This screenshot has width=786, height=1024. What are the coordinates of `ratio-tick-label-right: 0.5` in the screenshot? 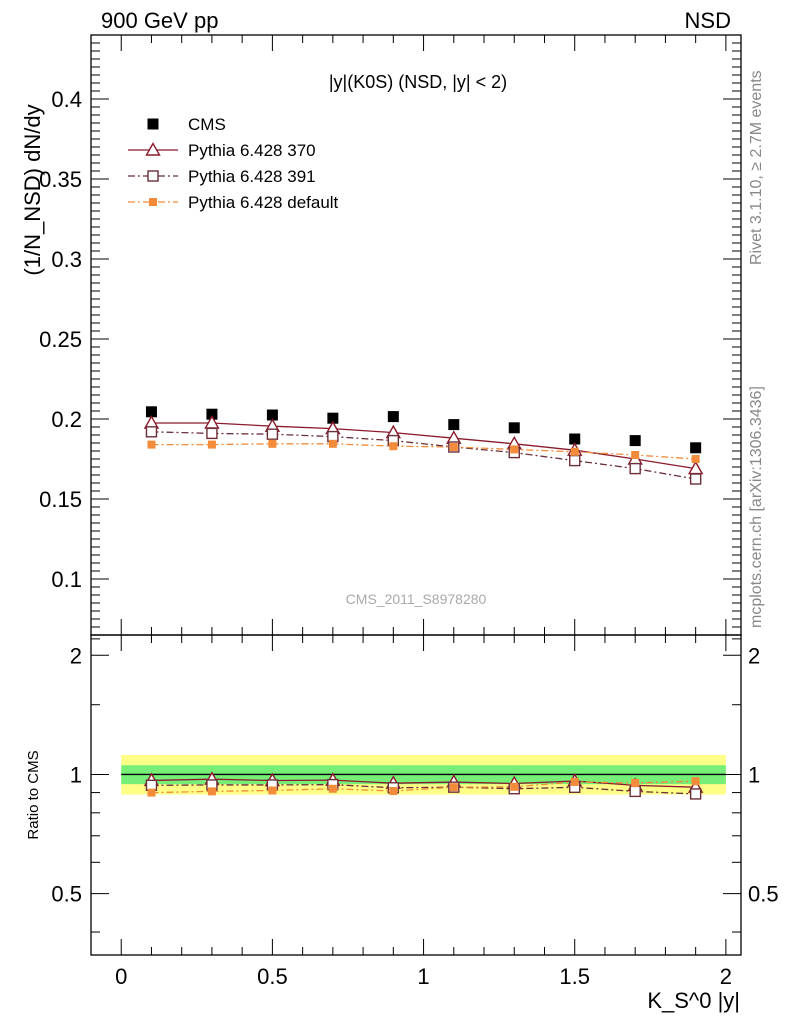 It's located at (763, 894).